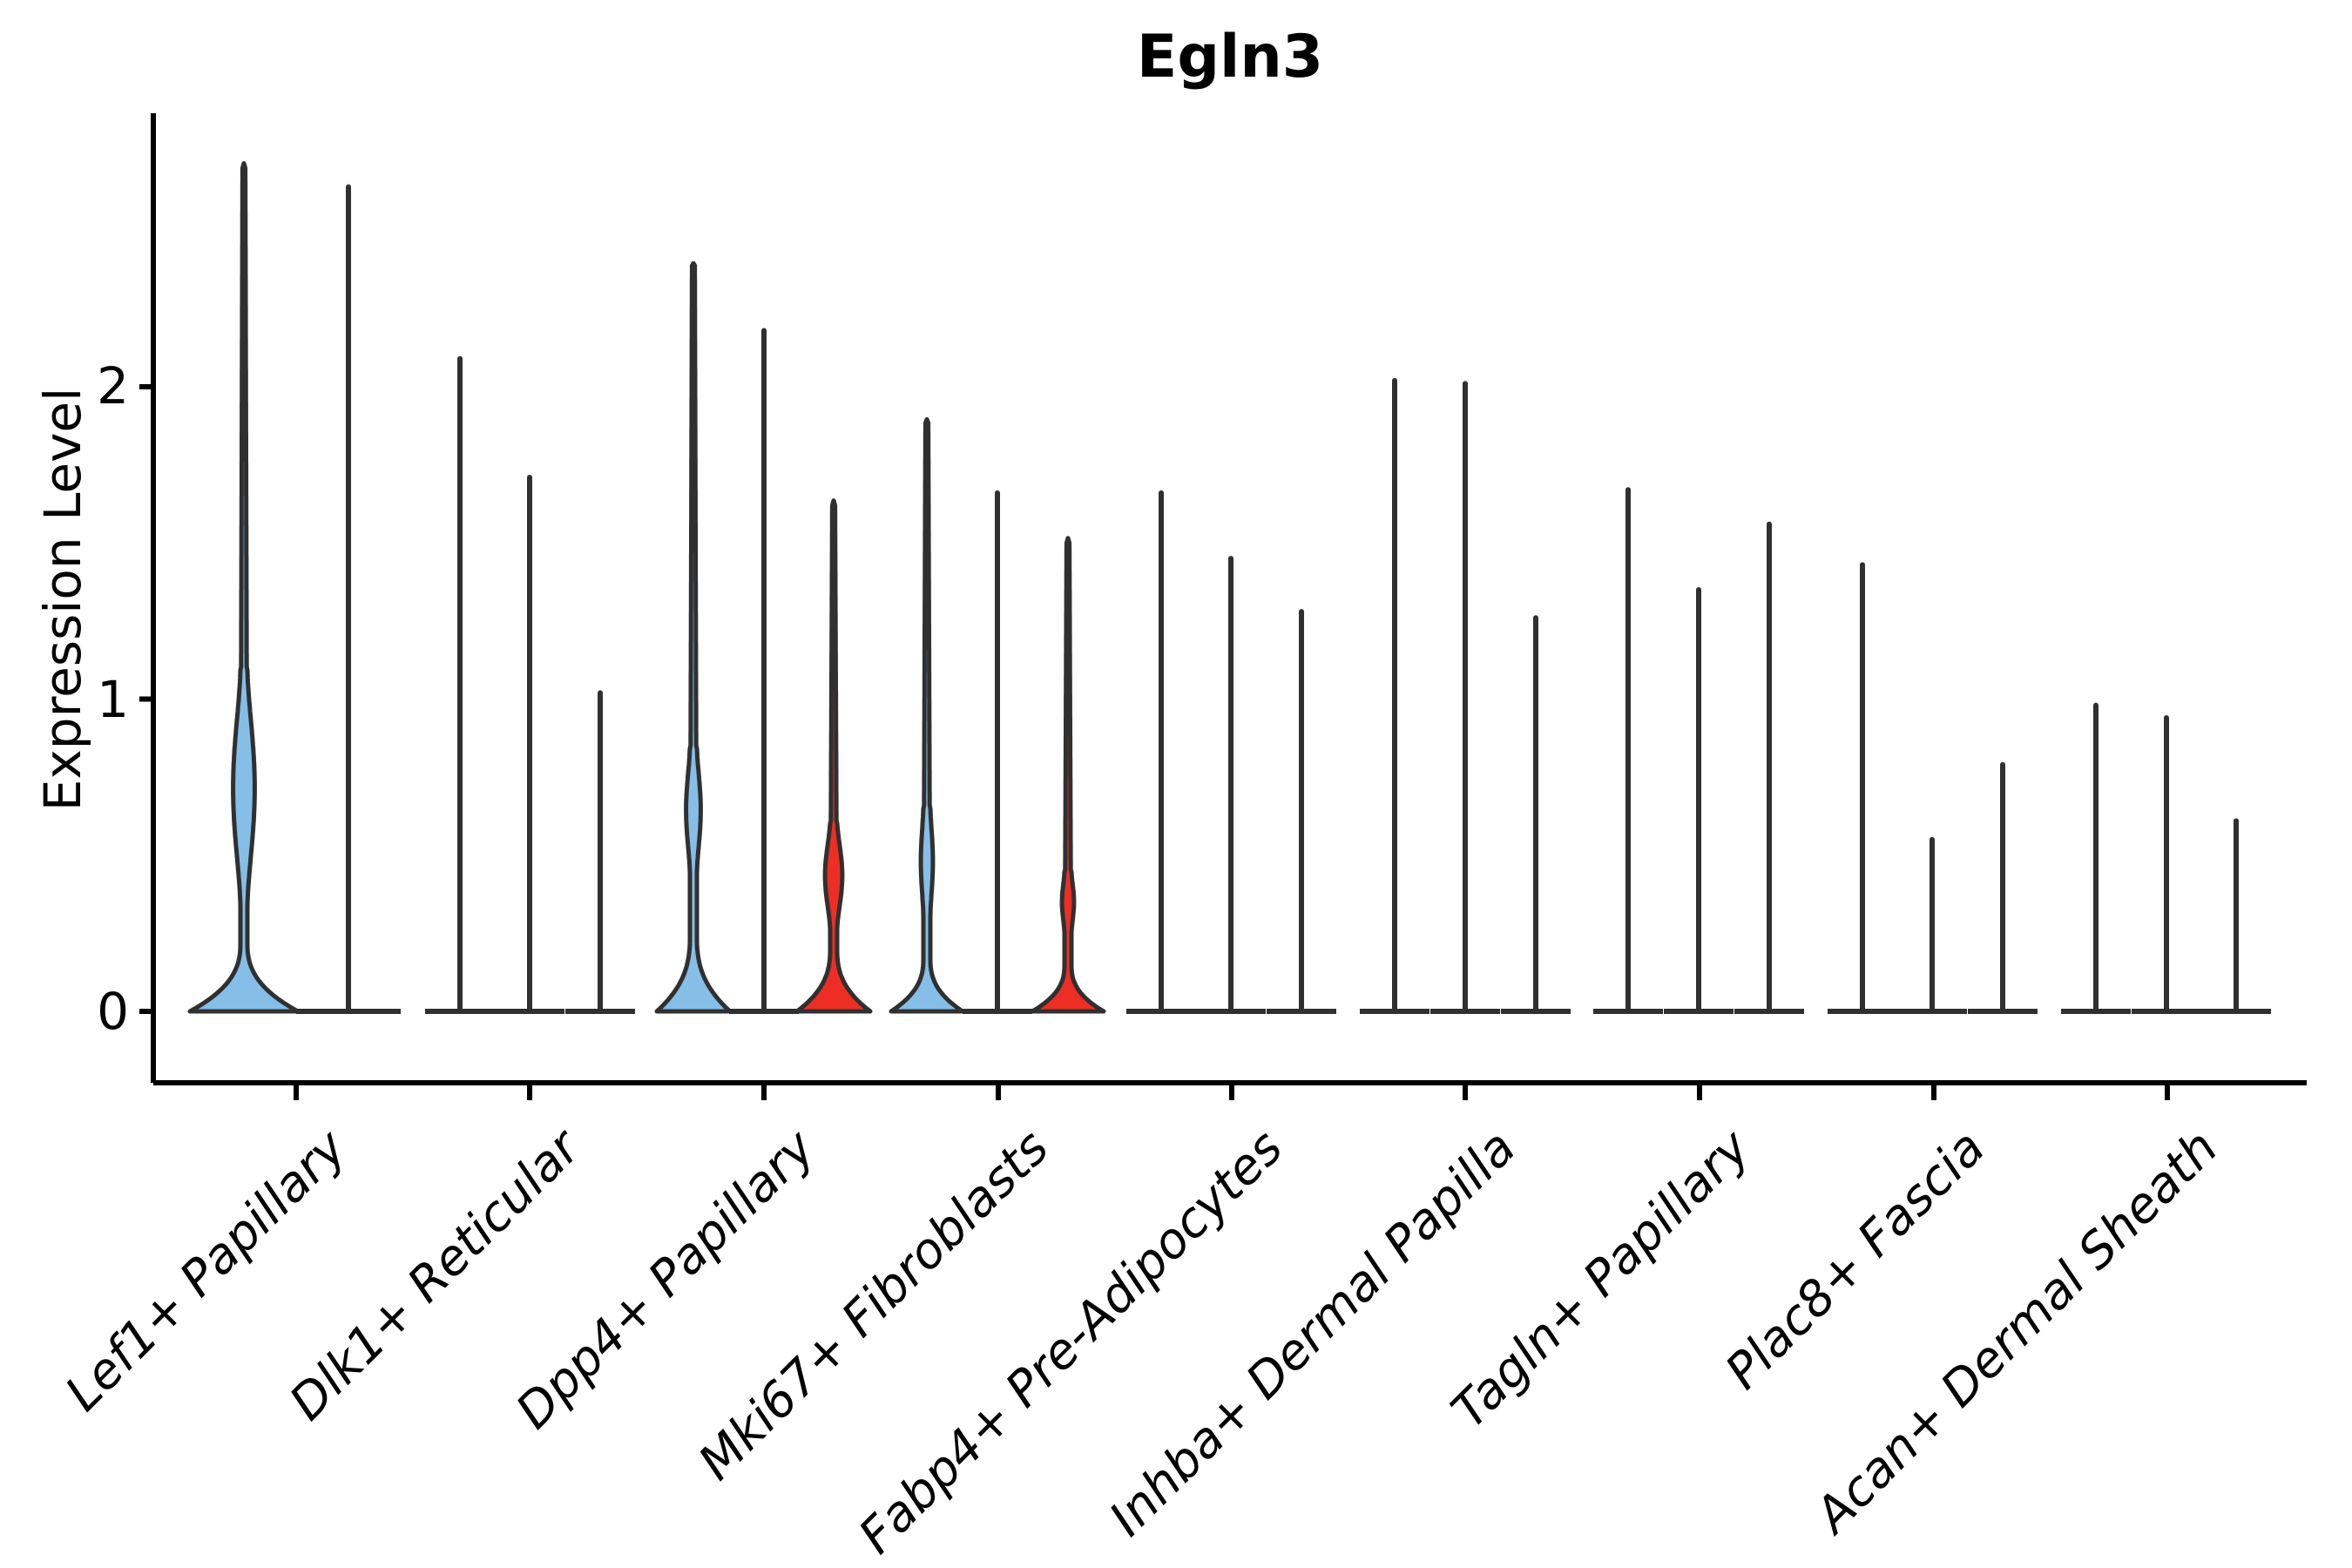 Image resolution: width=2352 pixels, height=1568 pixels. Describe the element at coordinates (113, 699) in the screenshot. I see `y-tick-label-1: 1` at that location.